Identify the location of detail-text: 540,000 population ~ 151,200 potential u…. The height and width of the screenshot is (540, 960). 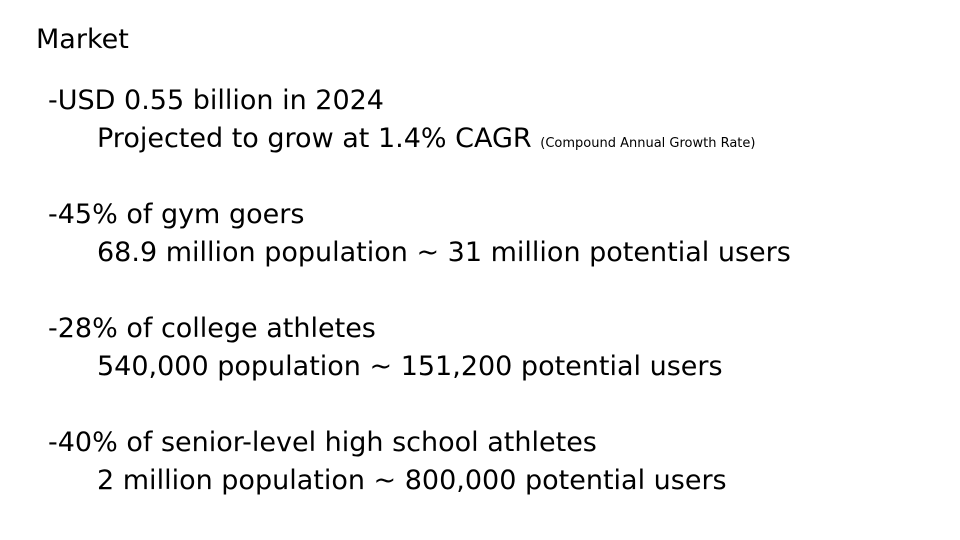
(410, 366).